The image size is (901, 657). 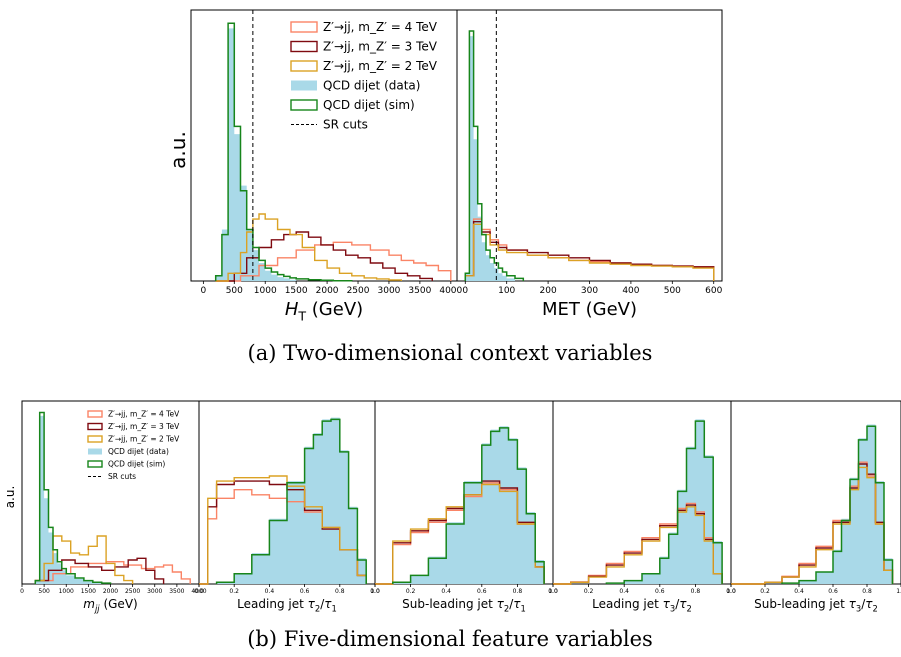 What do you see at coordinates (589, 291) in the screenshot?
I see `x-tick-label: 300` at bounding box center [589, 291].